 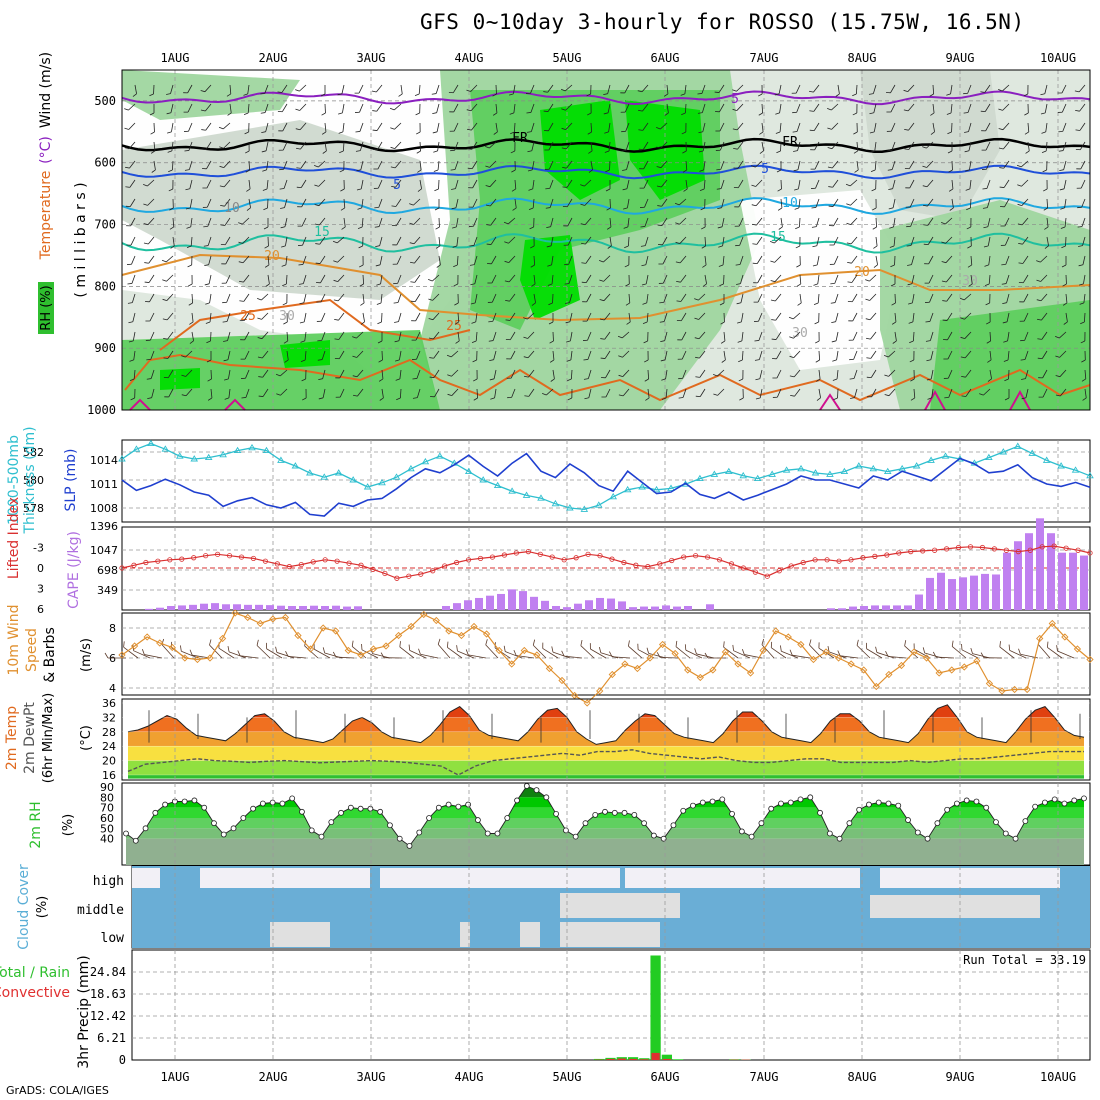 What do you see at coordinates (40, 589) in the screenshot?
I see `li-tick-label: 3` at bounding box center [40, 589].